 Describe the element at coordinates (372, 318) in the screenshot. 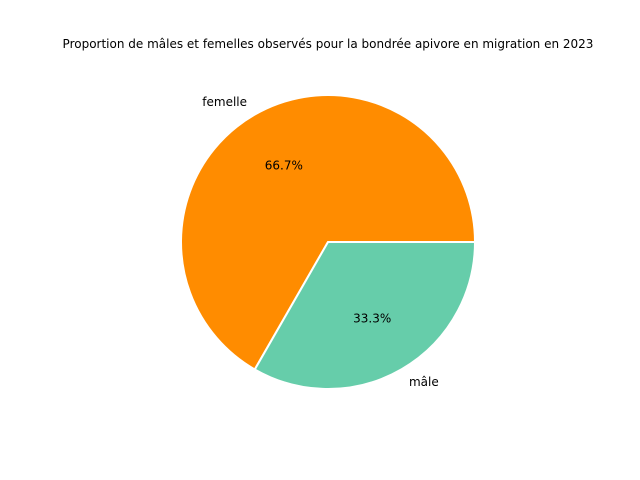

I see `slice-percent-label: 33.3%` at that location.